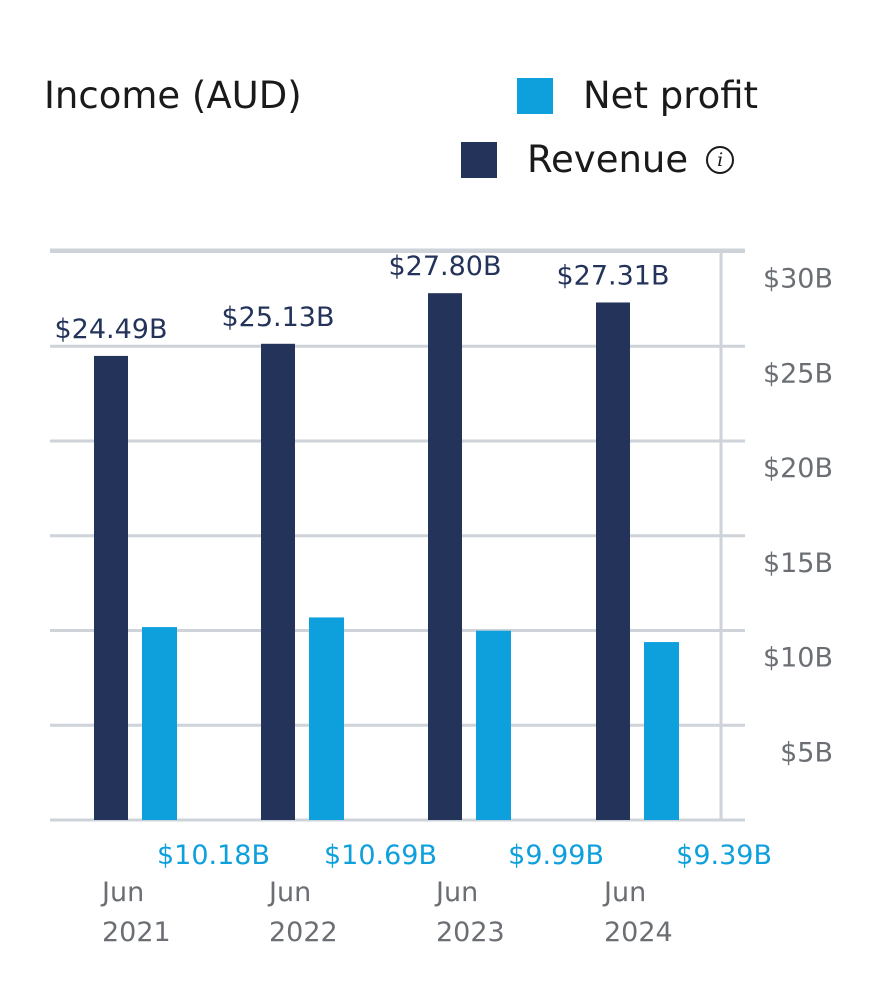  I want to click on y-tick-label: $30B, so click(798, 279).